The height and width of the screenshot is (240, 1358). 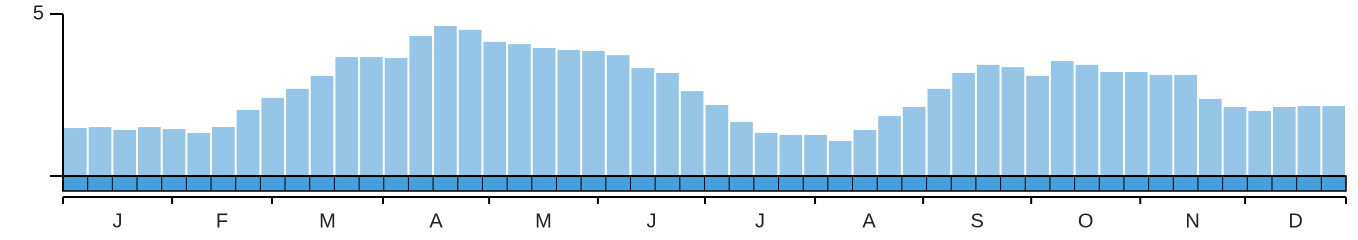 I want to click on month-label: O, so click(x=1086, y=221).